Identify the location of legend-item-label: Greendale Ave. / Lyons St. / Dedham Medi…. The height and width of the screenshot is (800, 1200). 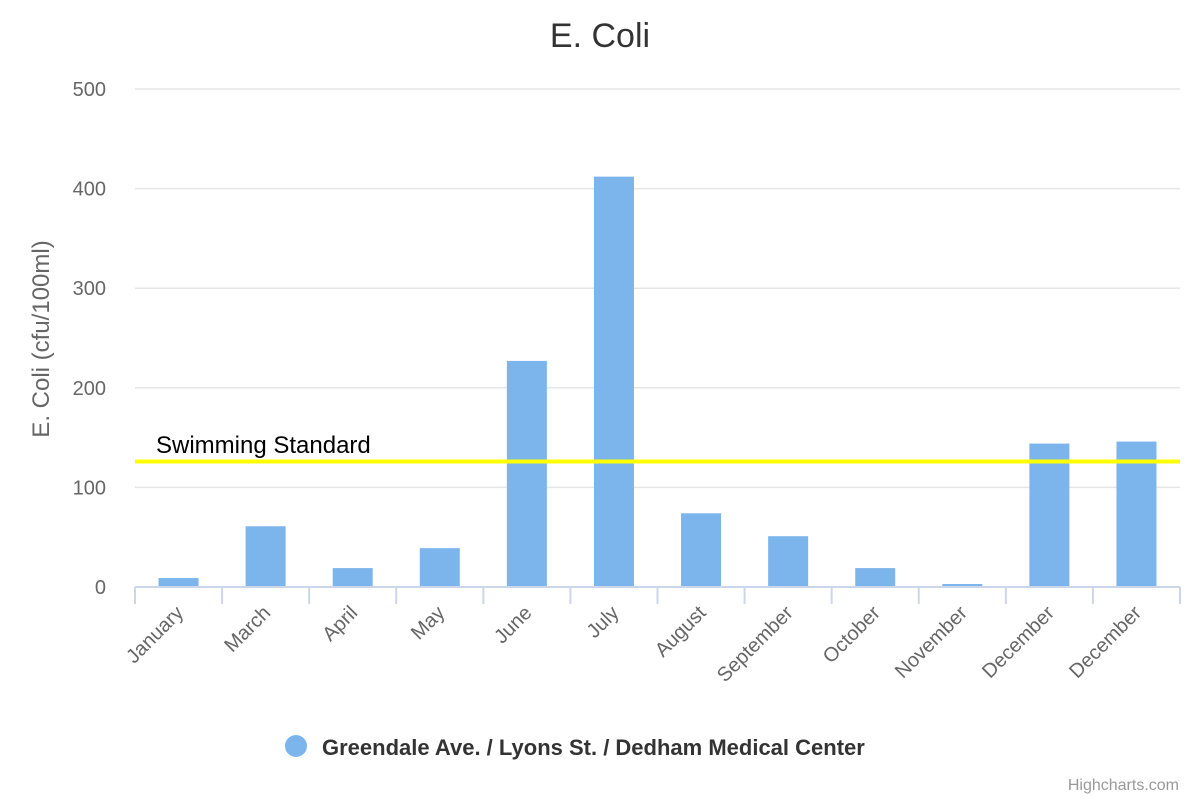
(593, 747).